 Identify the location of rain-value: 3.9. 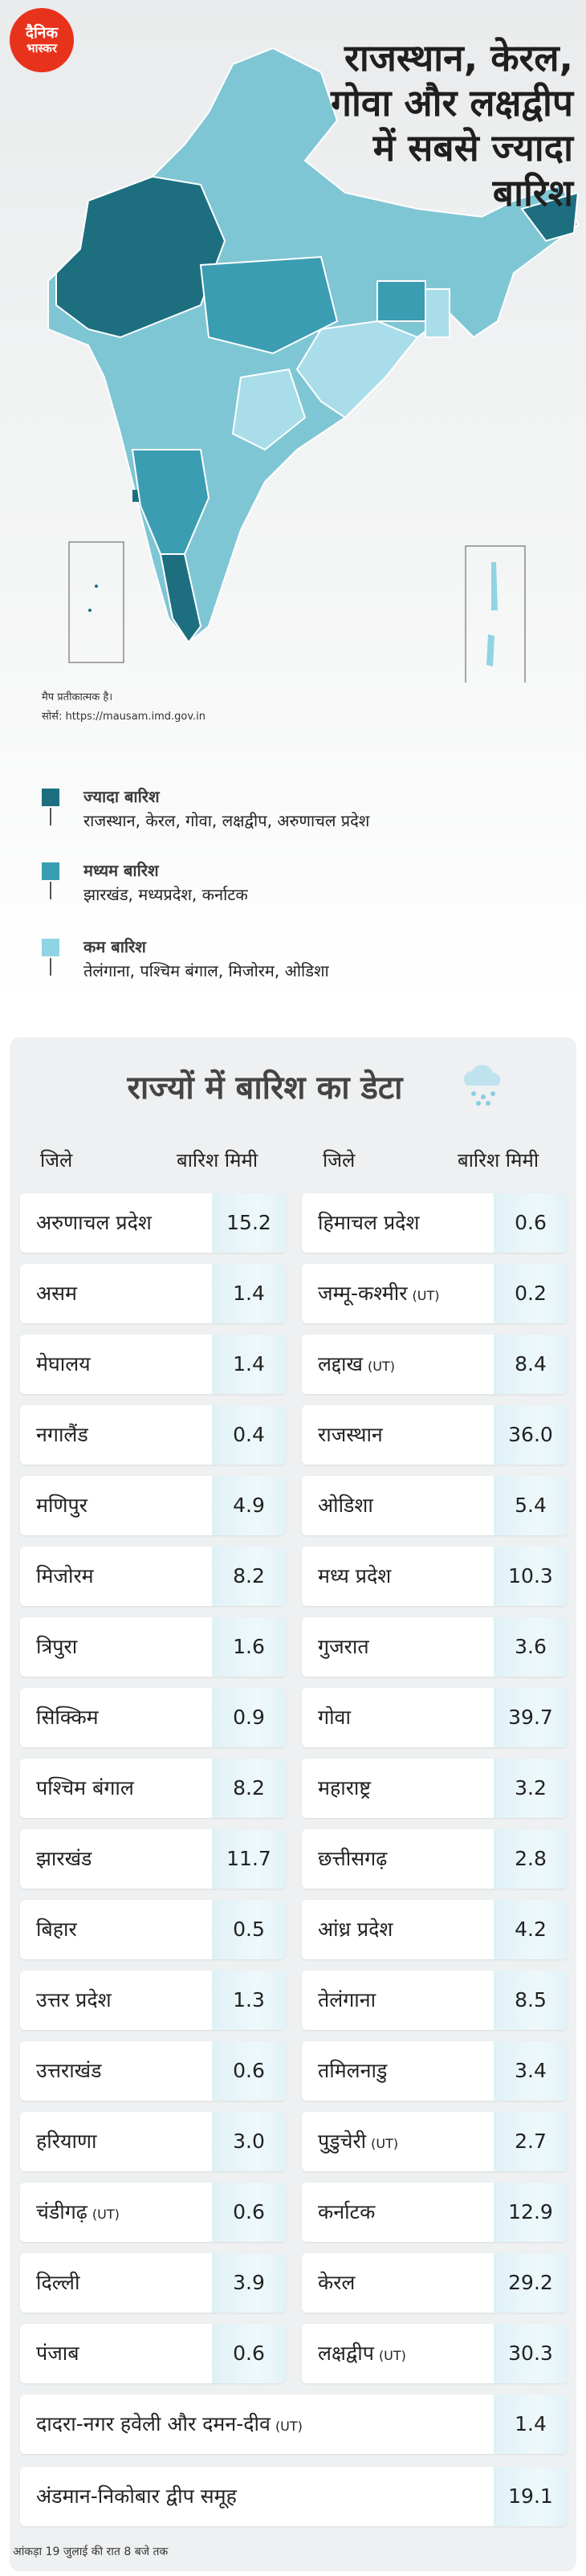
(249, 2283).